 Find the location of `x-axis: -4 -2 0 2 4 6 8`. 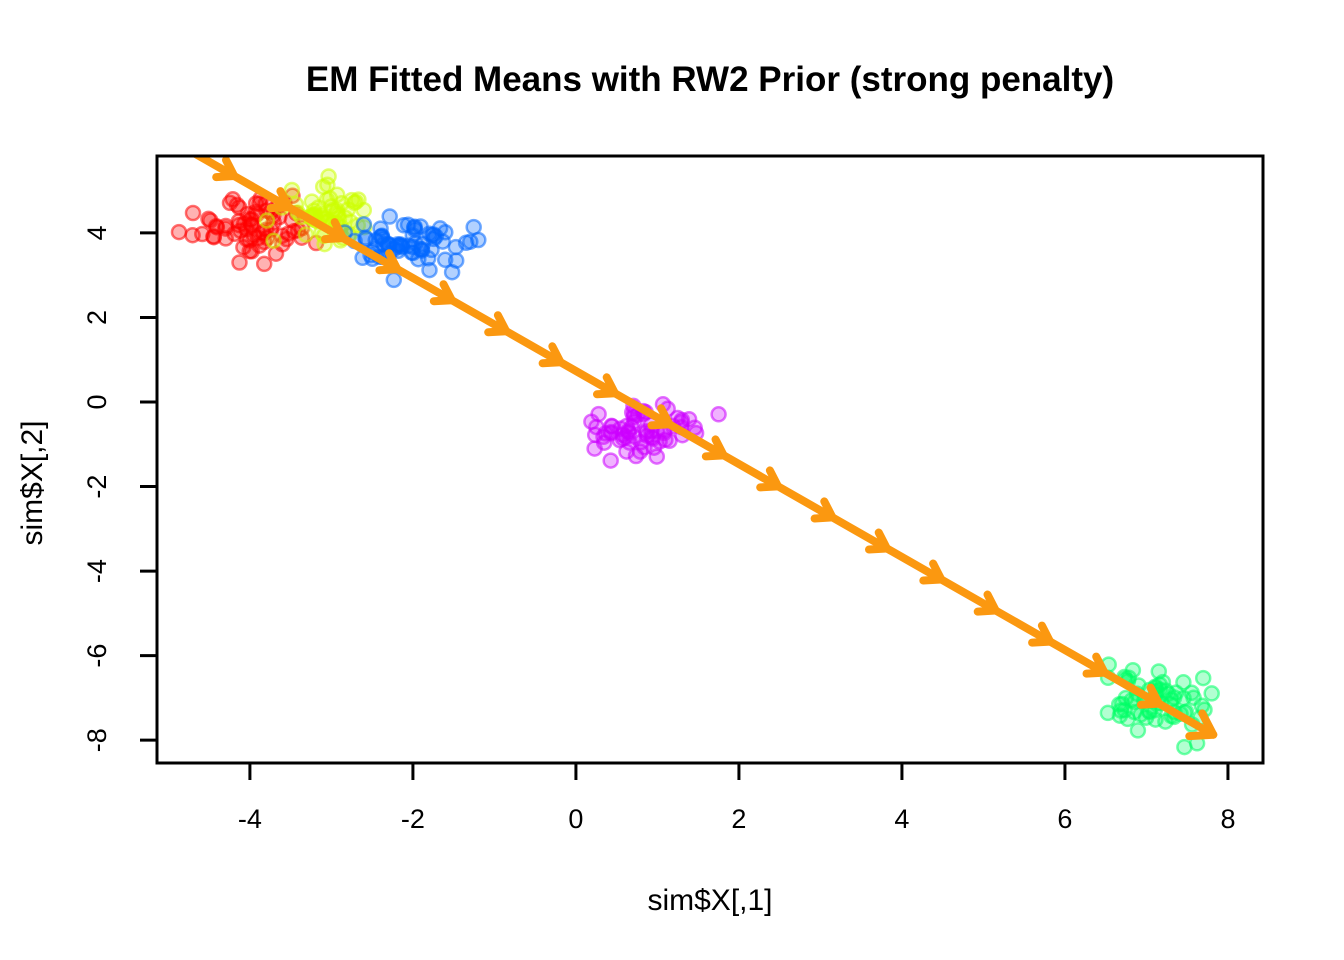

x-axis: -4 -2 0 2 4 6 8 is located at coordinates (736, 798).